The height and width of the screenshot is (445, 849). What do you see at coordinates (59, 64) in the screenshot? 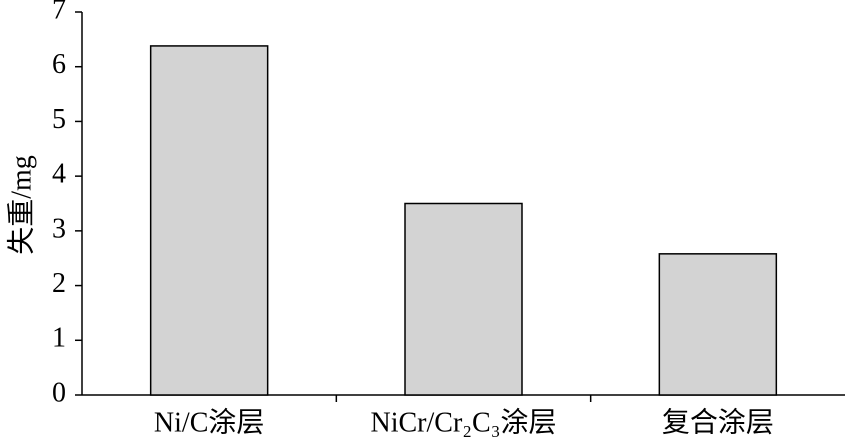
I see `y-tick-label: 6` at bounding box center [59, 64].